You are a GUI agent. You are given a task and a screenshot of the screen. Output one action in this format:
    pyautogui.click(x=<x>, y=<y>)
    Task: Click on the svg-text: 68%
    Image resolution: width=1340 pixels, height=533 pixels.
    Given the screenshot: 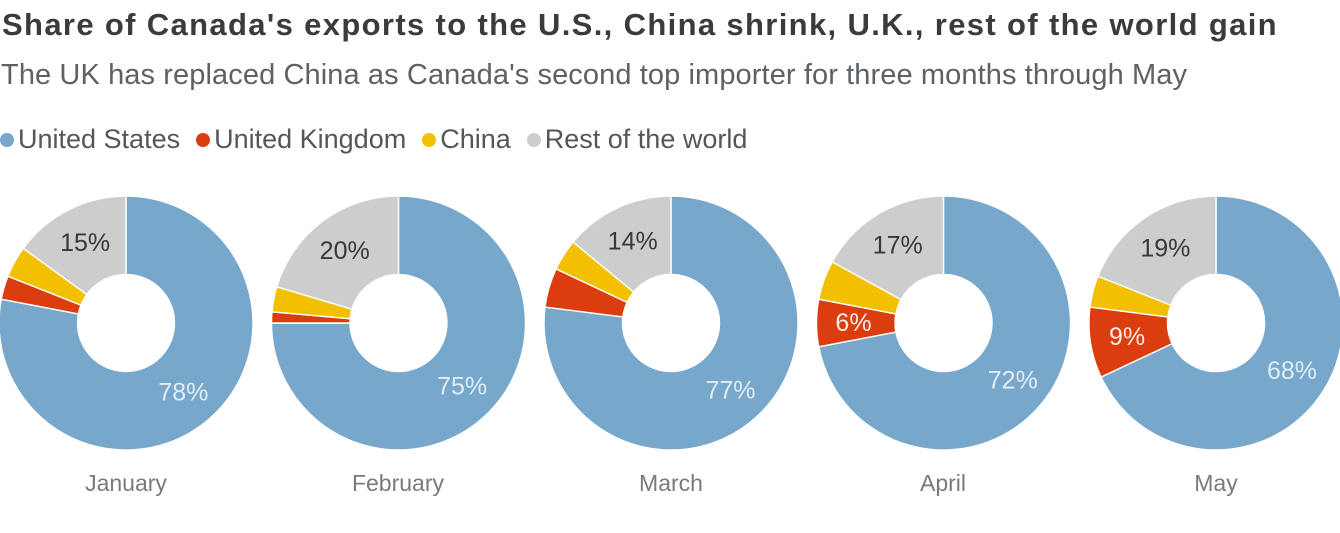 What is the action you would take?
    pyautogui.click(x=1292, y=371)
    